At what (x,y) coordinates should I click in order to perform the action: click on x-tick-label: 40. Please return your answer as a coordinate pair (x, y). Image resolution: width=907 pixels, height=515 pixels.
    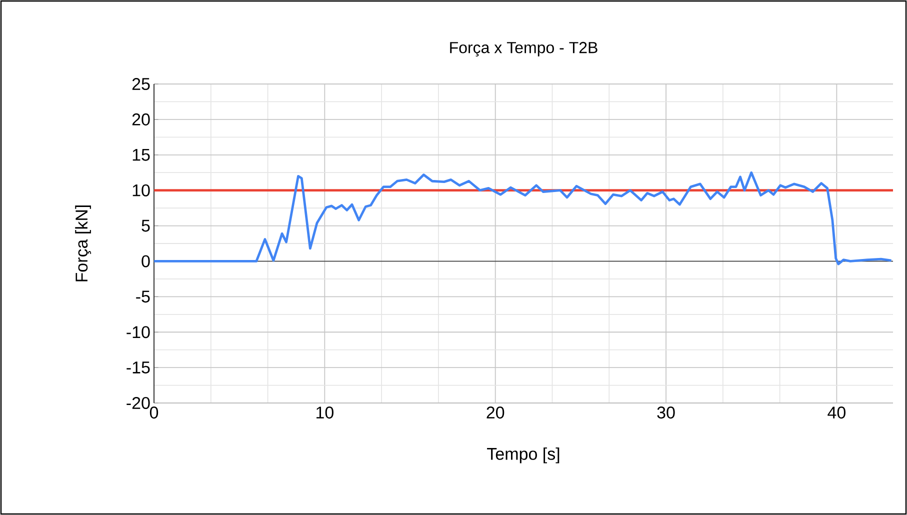
    Looking at the image, I should click on (837, 412).